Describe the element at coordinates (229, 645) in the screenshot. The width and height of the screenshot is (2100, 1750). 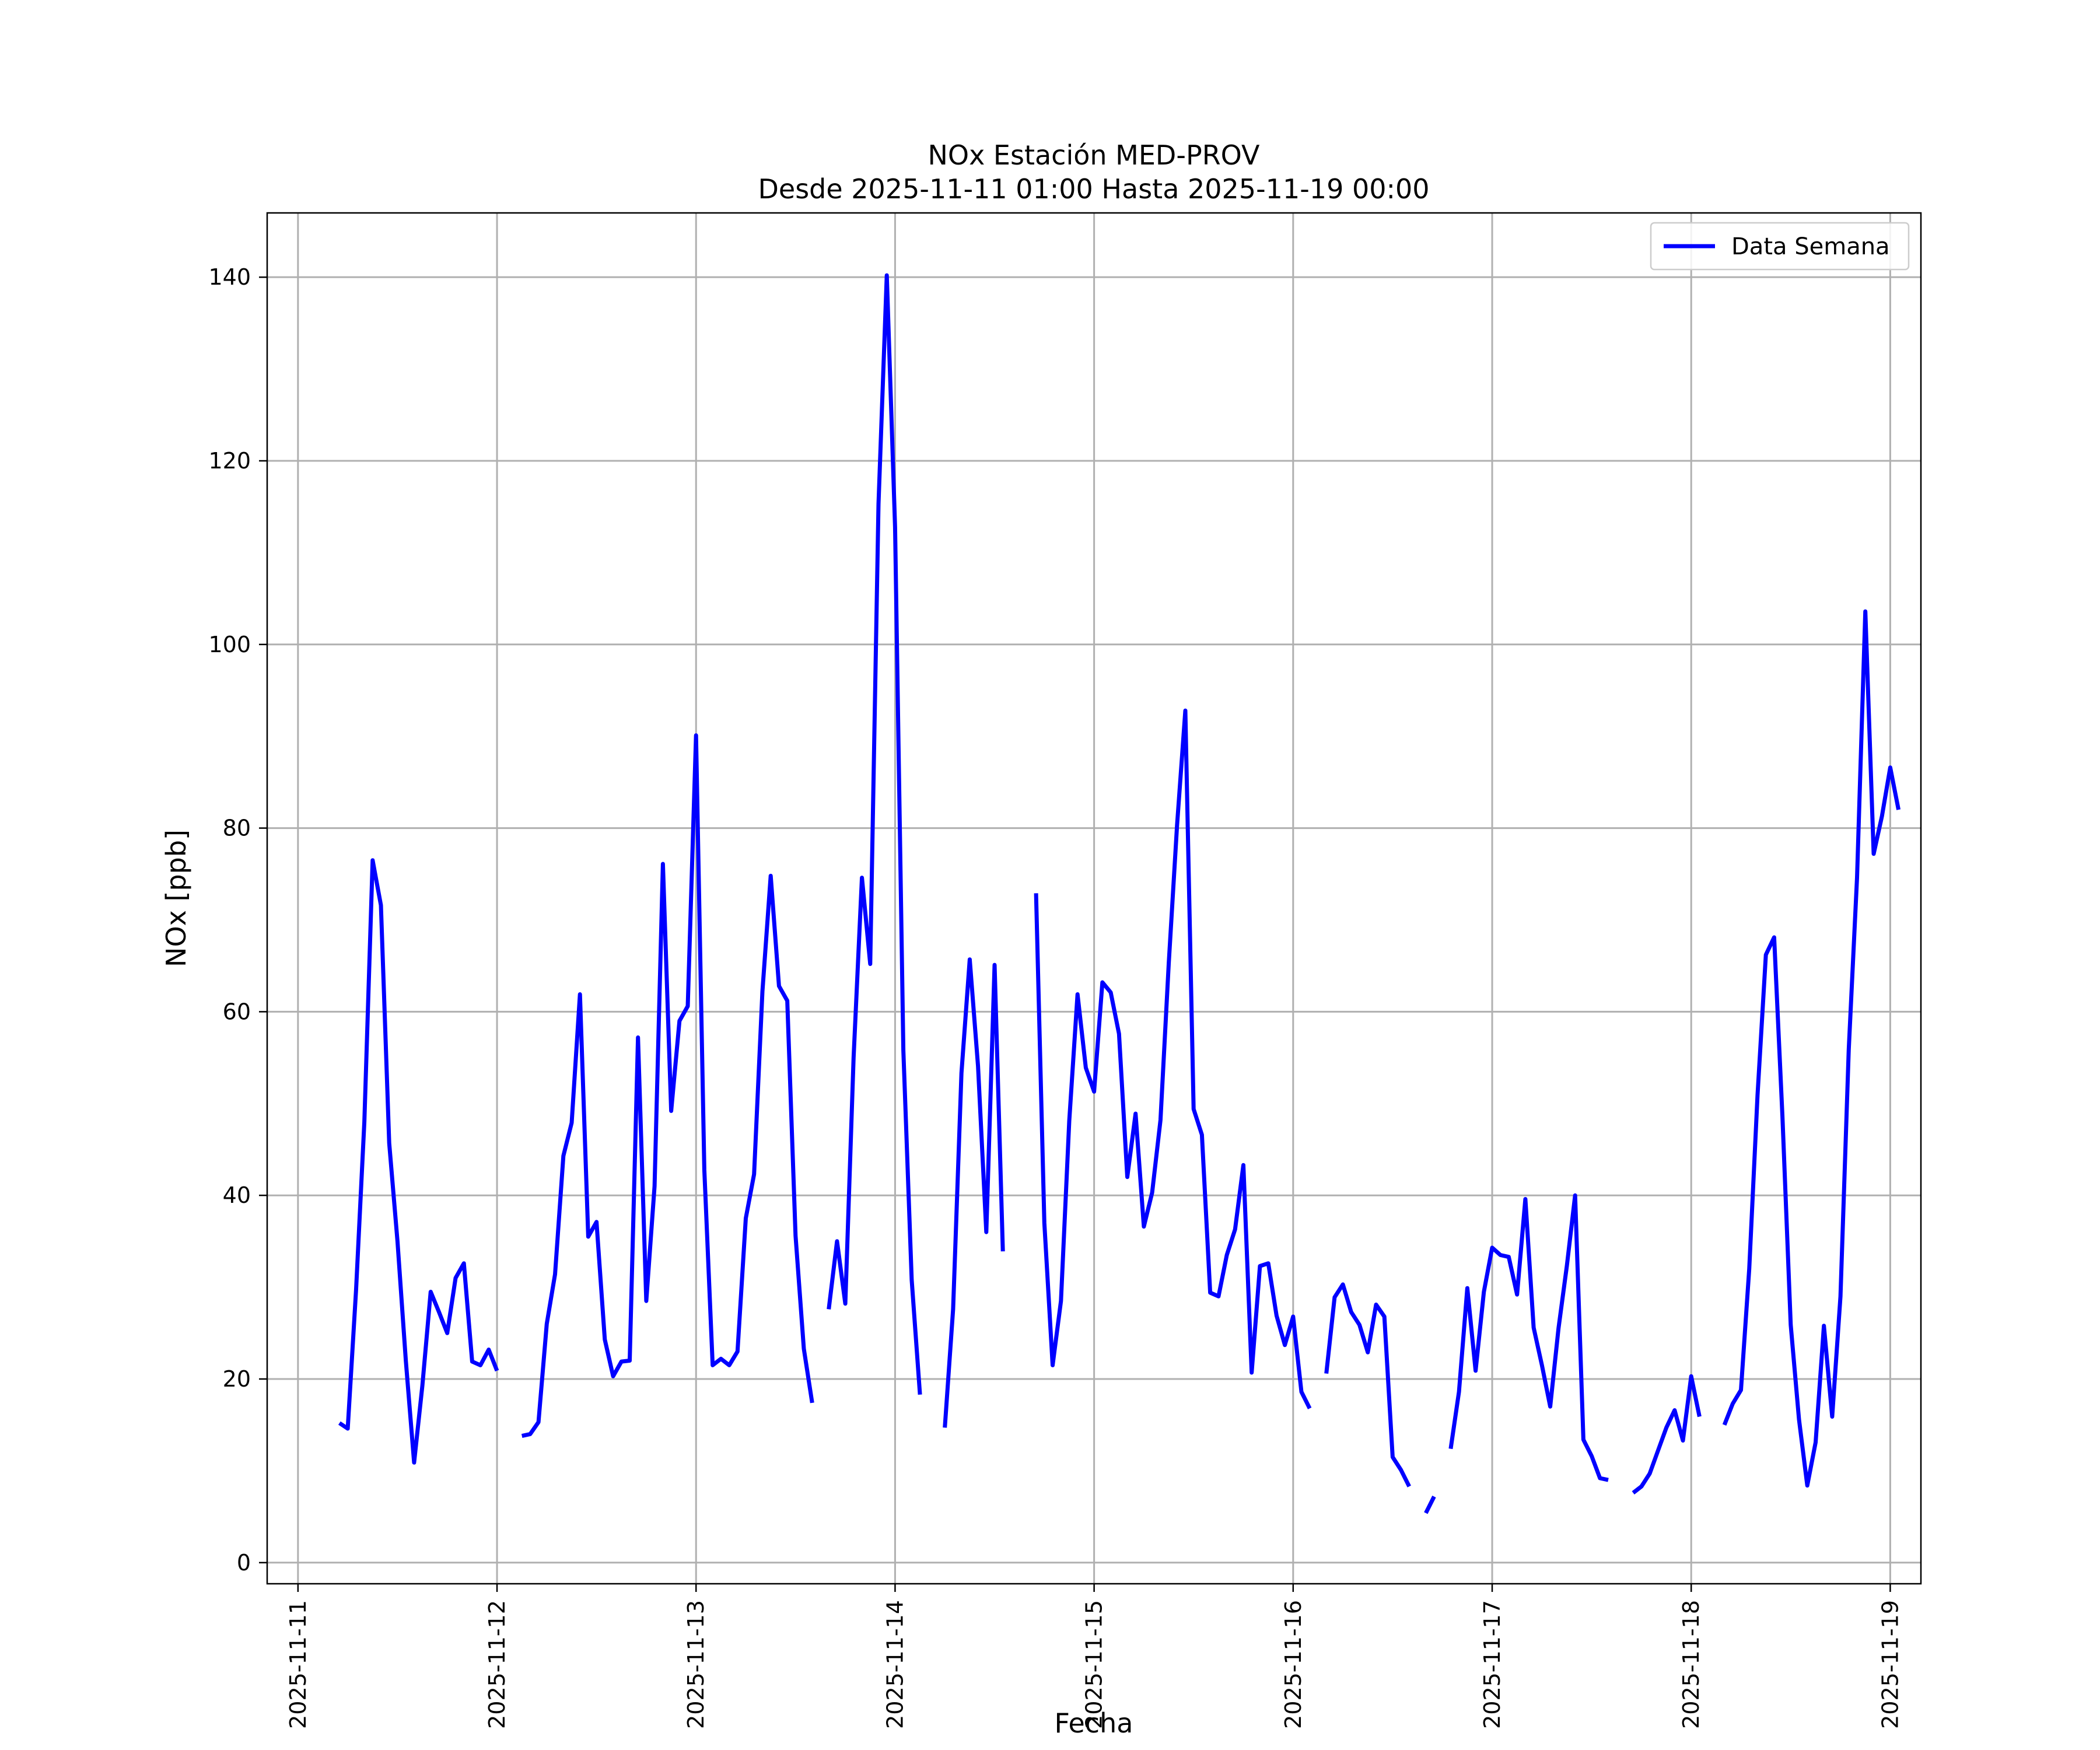
I see `y-tick-label-100: 100` at that location.